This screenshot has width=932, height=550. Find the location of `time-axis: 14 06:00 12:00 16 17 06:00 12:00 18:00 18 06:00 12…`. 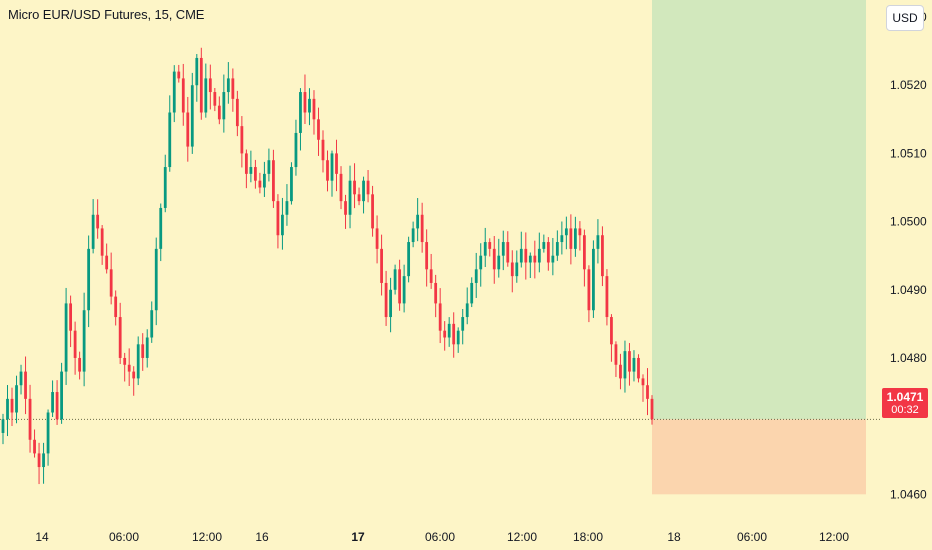

time-axis: 14 06:00 12:00 16 17 06:00 12:00 18:00 18 06:00 12… is located at coordinates (442, 537).